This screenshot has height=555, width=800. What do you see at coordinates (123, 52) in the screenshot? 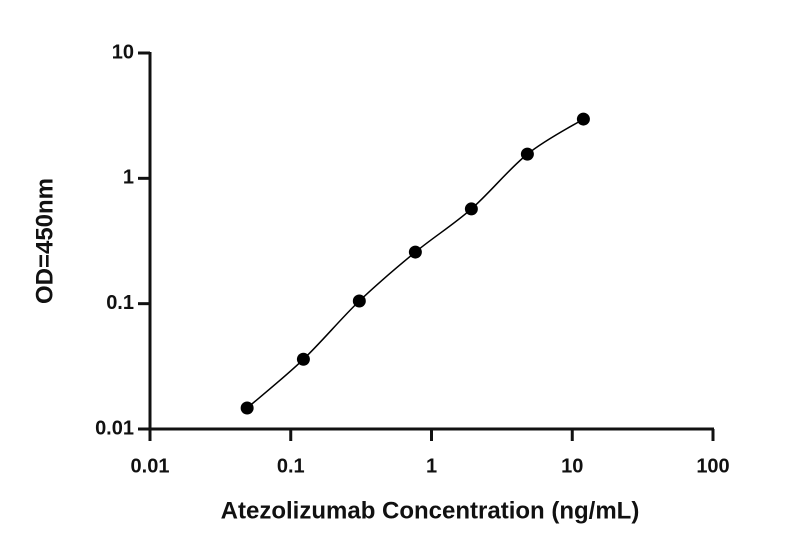
I see `y-tick-label: 10` at bounding box center [123, 52].